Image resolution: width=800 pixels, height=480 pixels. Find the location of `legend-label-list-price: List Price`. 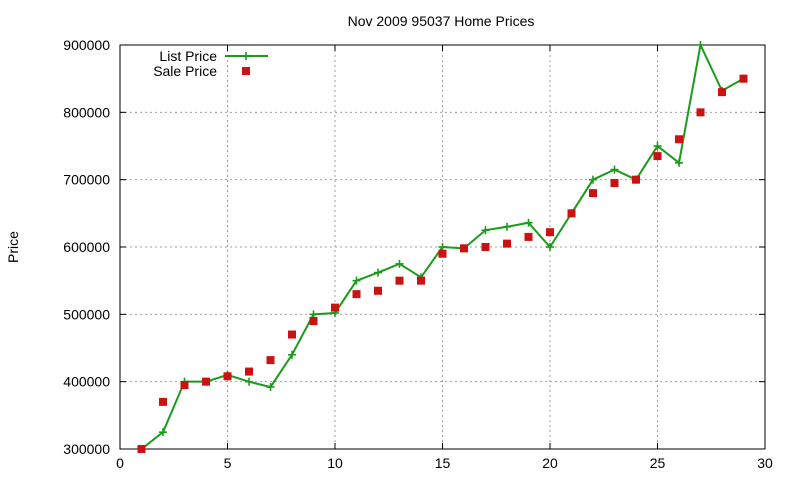

legend-label-list-price: List Price is located at coordinates (188, 56).